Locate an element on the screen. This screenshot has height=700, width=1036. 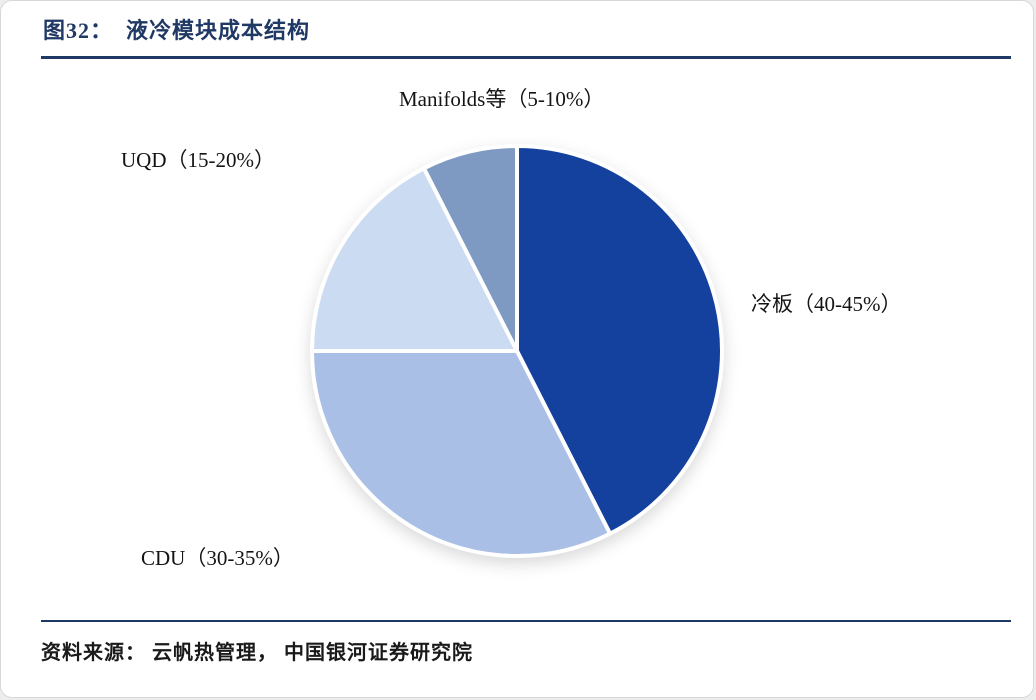
pie-slice-cdu is located at coordinates (461, 453).